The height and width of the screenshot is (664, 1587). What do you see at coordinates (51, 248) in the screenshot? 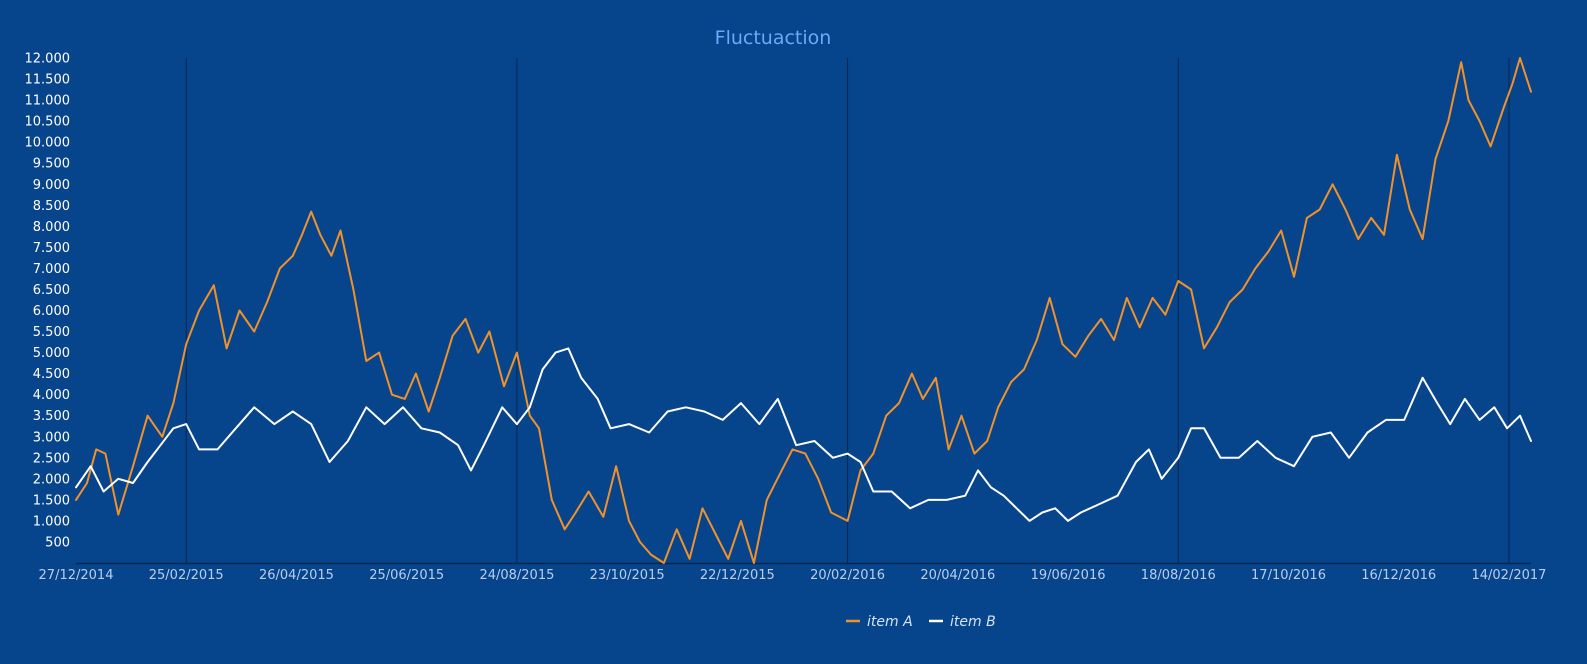
I see `y-tick-label: 7.500` at bounding box center [51, 248].